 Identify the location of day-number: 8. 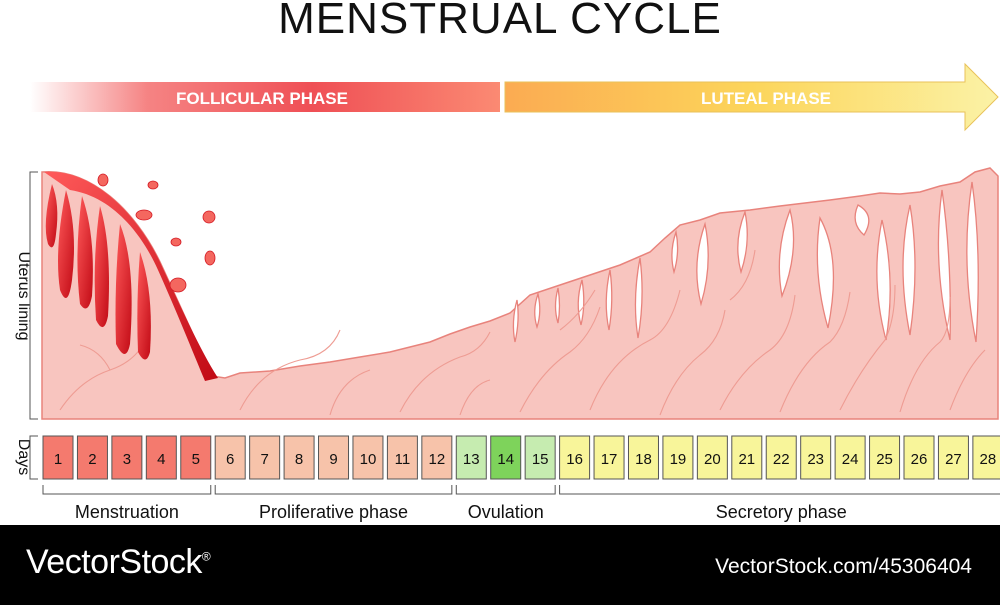
(299, 459).